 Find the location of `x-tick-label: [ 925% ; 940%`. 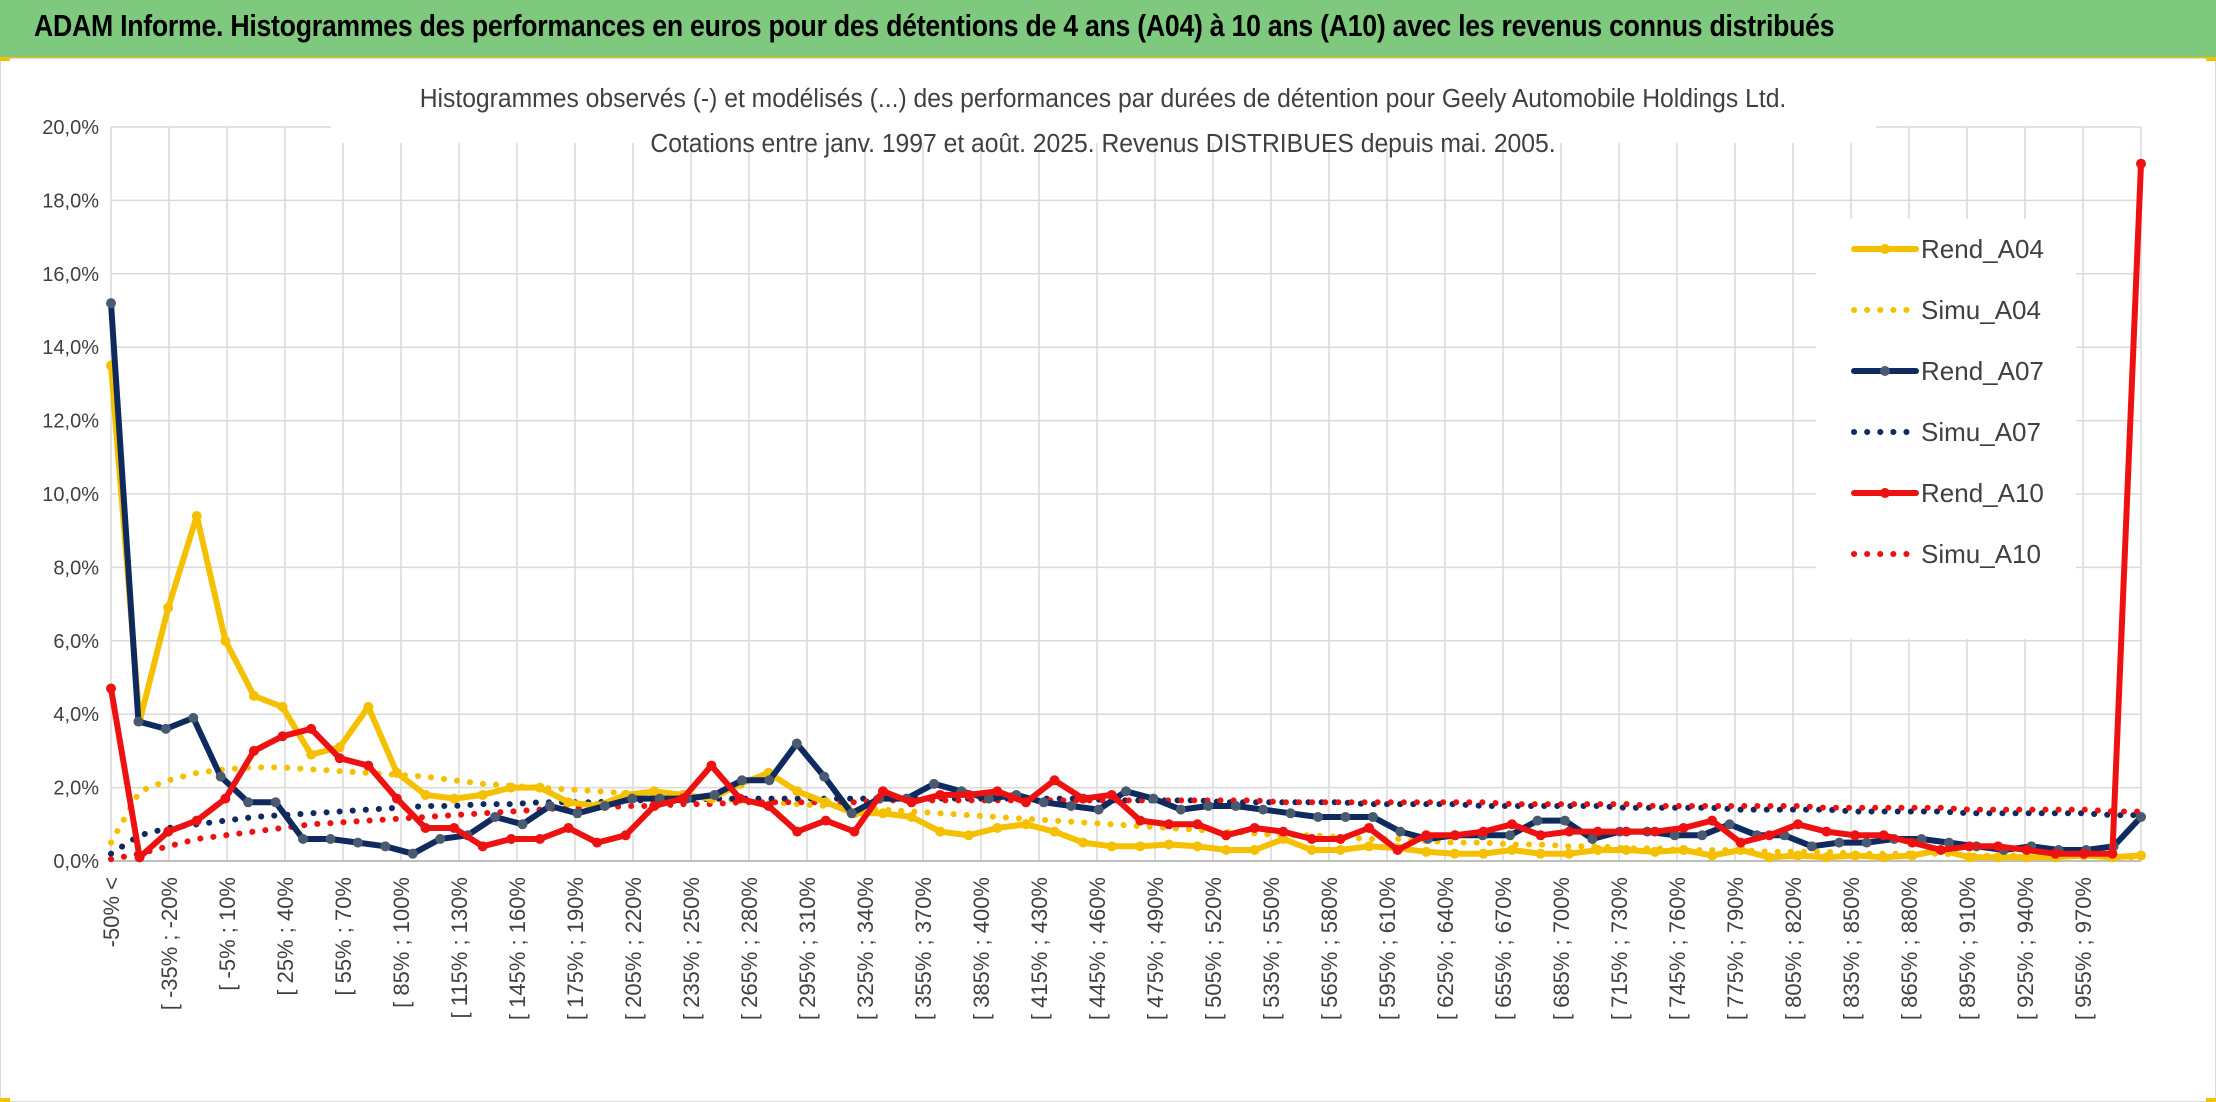

x-tick-label: [ 925% ; 940% is located at coordinates (2025, 948).